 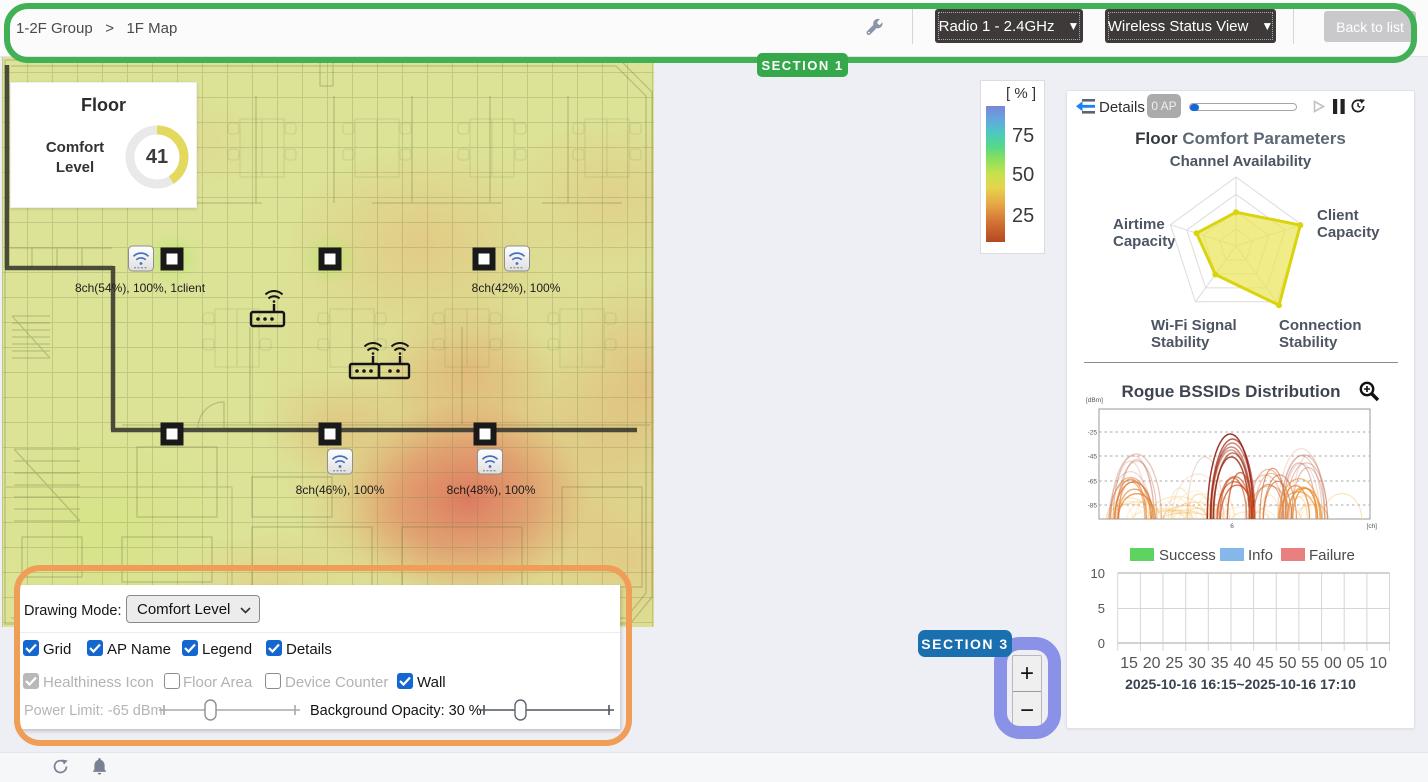 I want to click on svg-text: -25, so click(x=1093, y=433).